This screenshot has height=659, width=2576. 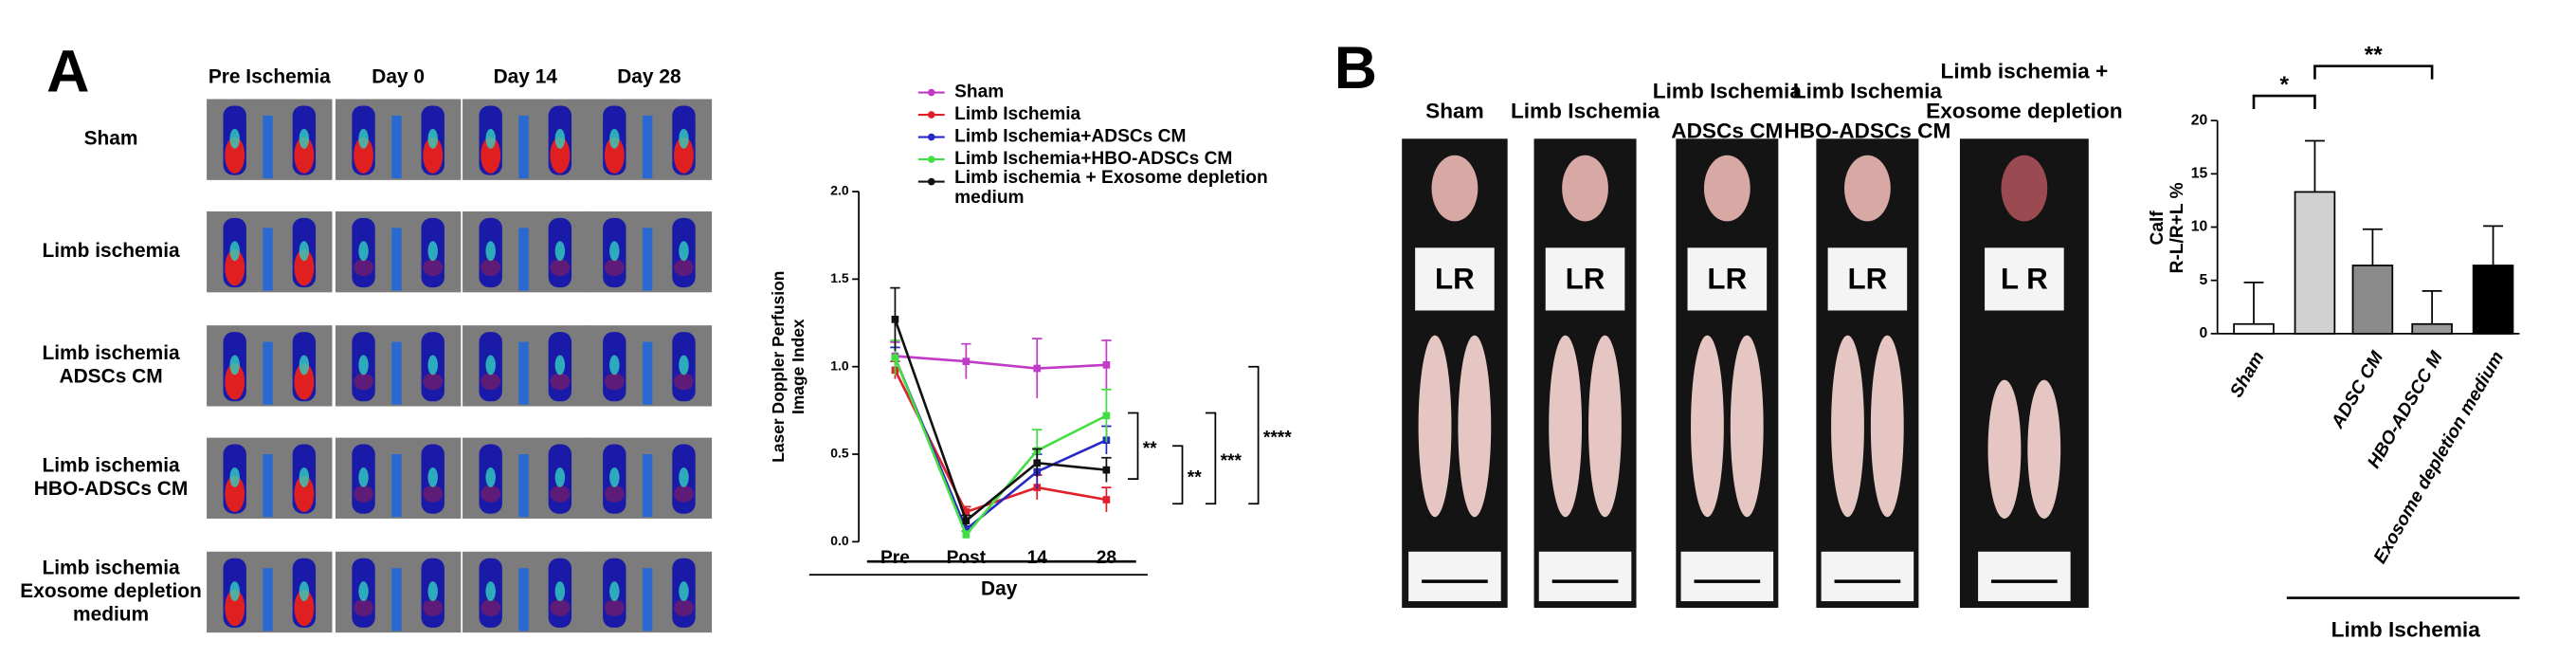 What do you see at coordinates (1727, 130) in the screenshot?
I see `photo-header: ADSCs CM` at bounding box center [1727, 130].